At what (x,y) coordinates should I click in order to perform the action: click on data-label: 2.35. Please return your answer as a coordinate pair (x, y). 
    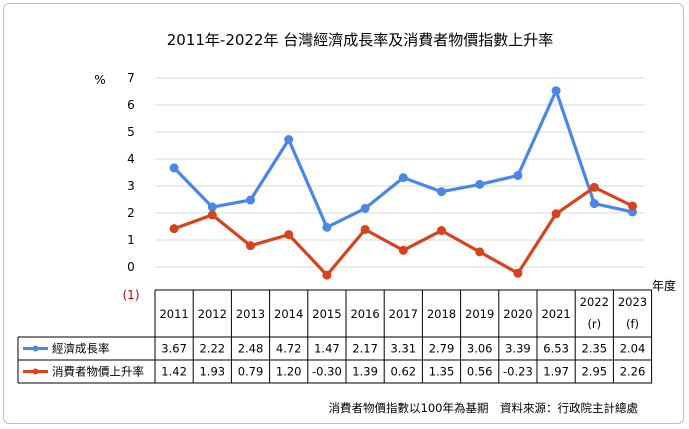
    Looking at the image, I should click on (594, 349).